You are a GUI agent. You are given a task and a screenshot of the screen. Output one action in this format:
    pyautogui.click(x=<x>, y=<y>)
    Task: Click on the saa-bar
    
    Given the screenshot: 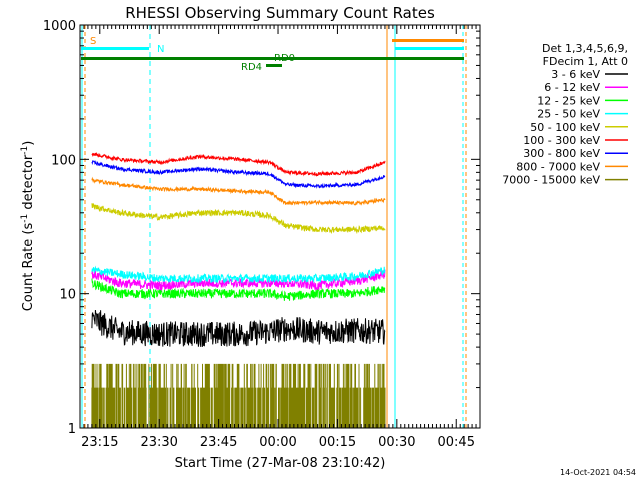 What is the action you would take?
    pyautogui.click(x=428, y=40)
    